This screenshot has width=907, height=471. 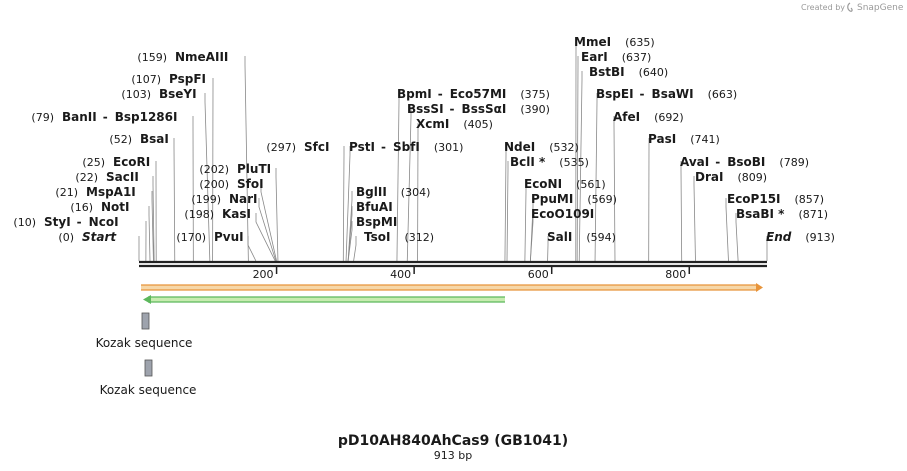 What do you see at coordinates (800, 237) in the screenshot?
I see `site-end: End (913)` at bounding box center [800, 237].